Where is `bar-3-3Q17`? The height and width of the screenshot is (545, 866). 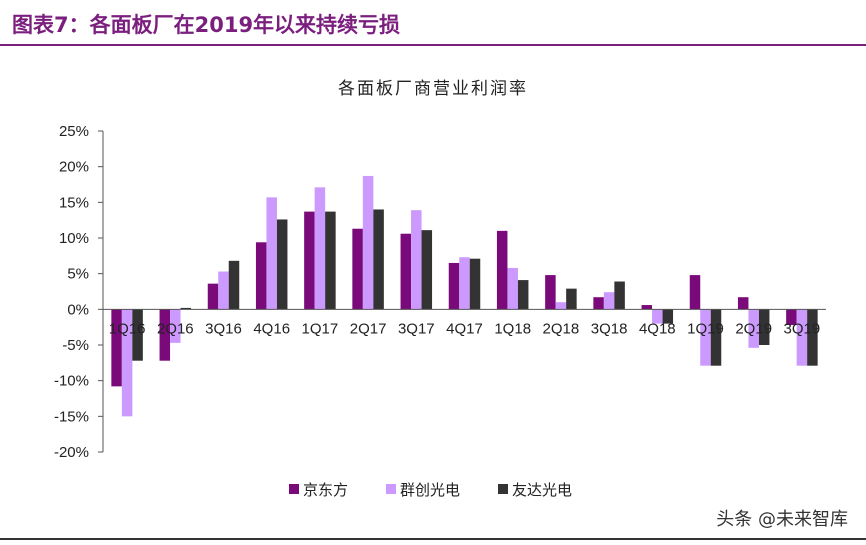 bar-3-3Q17 is located at coordinates (427, 270).